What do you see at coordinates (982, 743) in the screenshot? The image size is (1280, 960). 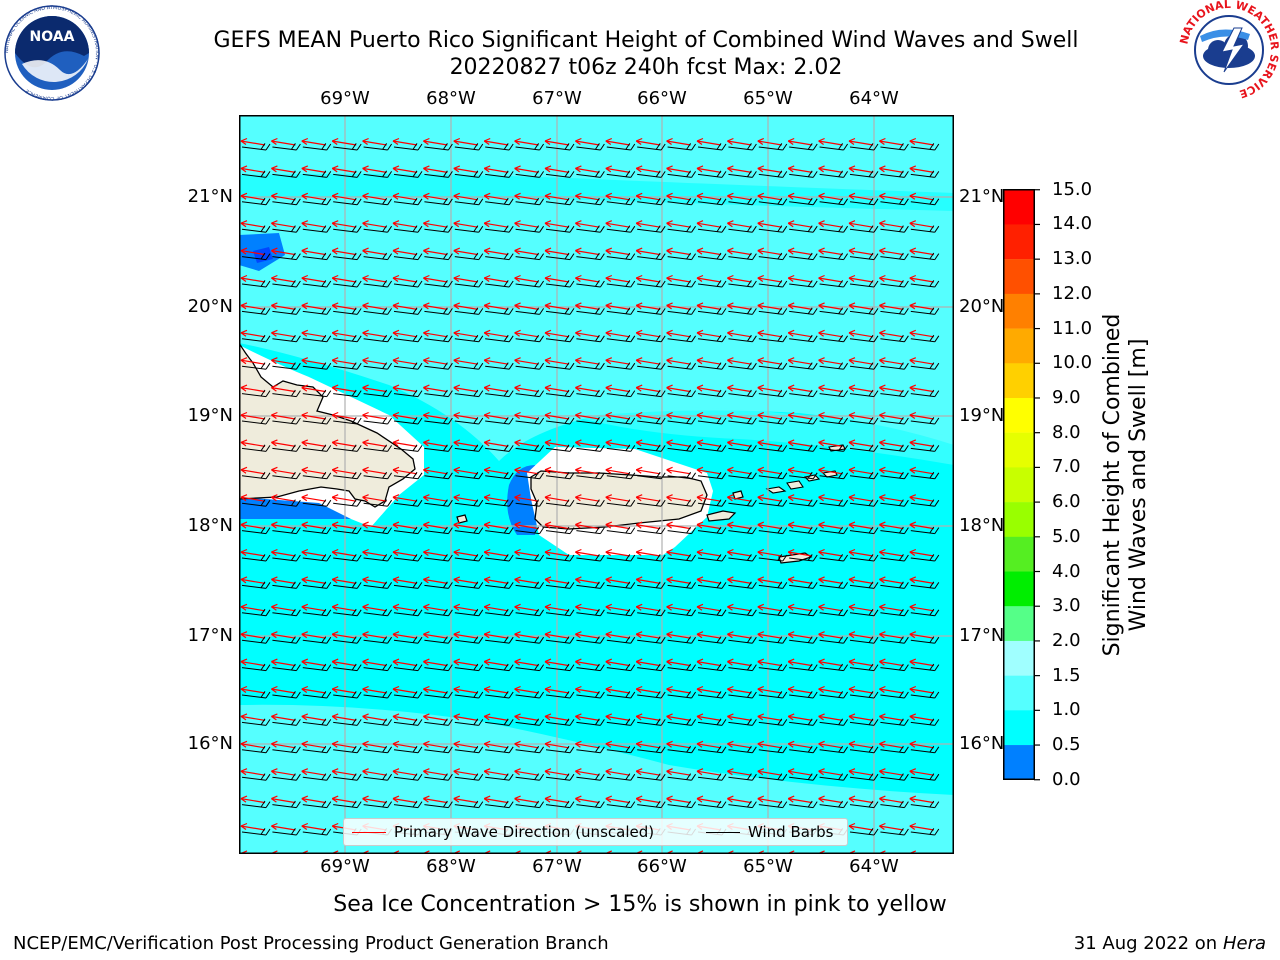 I see `lat-label-right-16n: 16°N` at bounding box center [982, 743].